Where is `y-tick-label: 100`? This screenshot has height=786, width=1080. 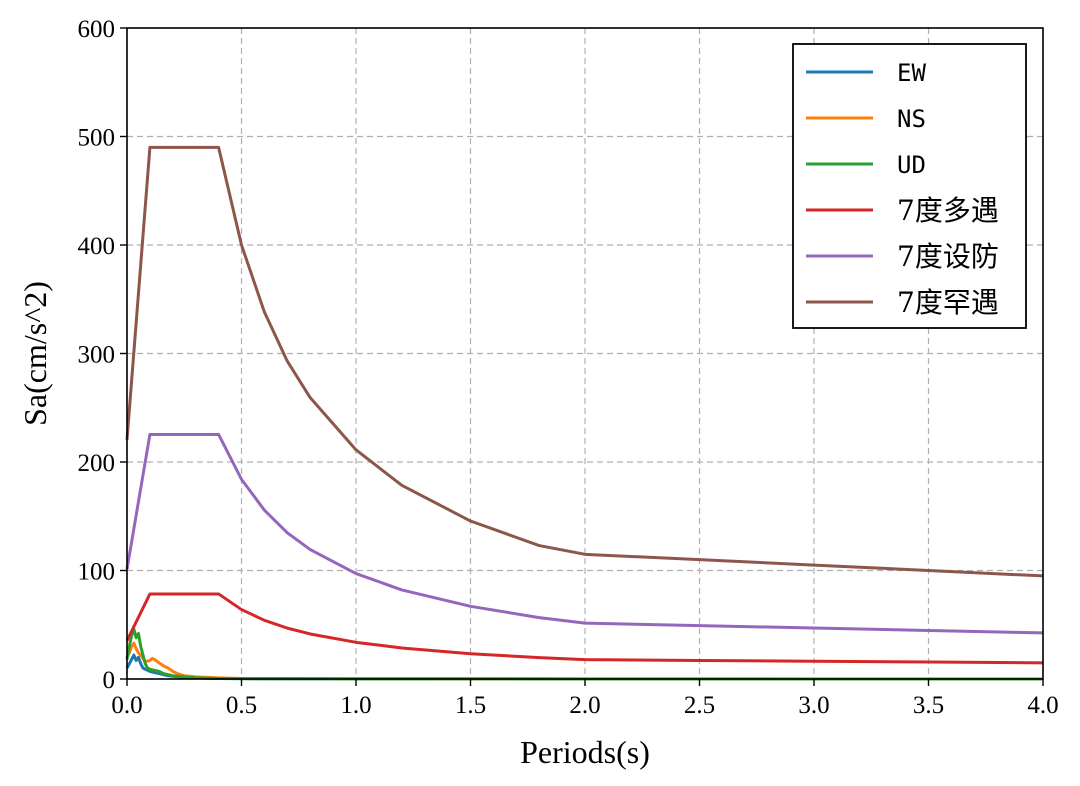
y-tick-label: 100 is located at coordinates (97, 572).